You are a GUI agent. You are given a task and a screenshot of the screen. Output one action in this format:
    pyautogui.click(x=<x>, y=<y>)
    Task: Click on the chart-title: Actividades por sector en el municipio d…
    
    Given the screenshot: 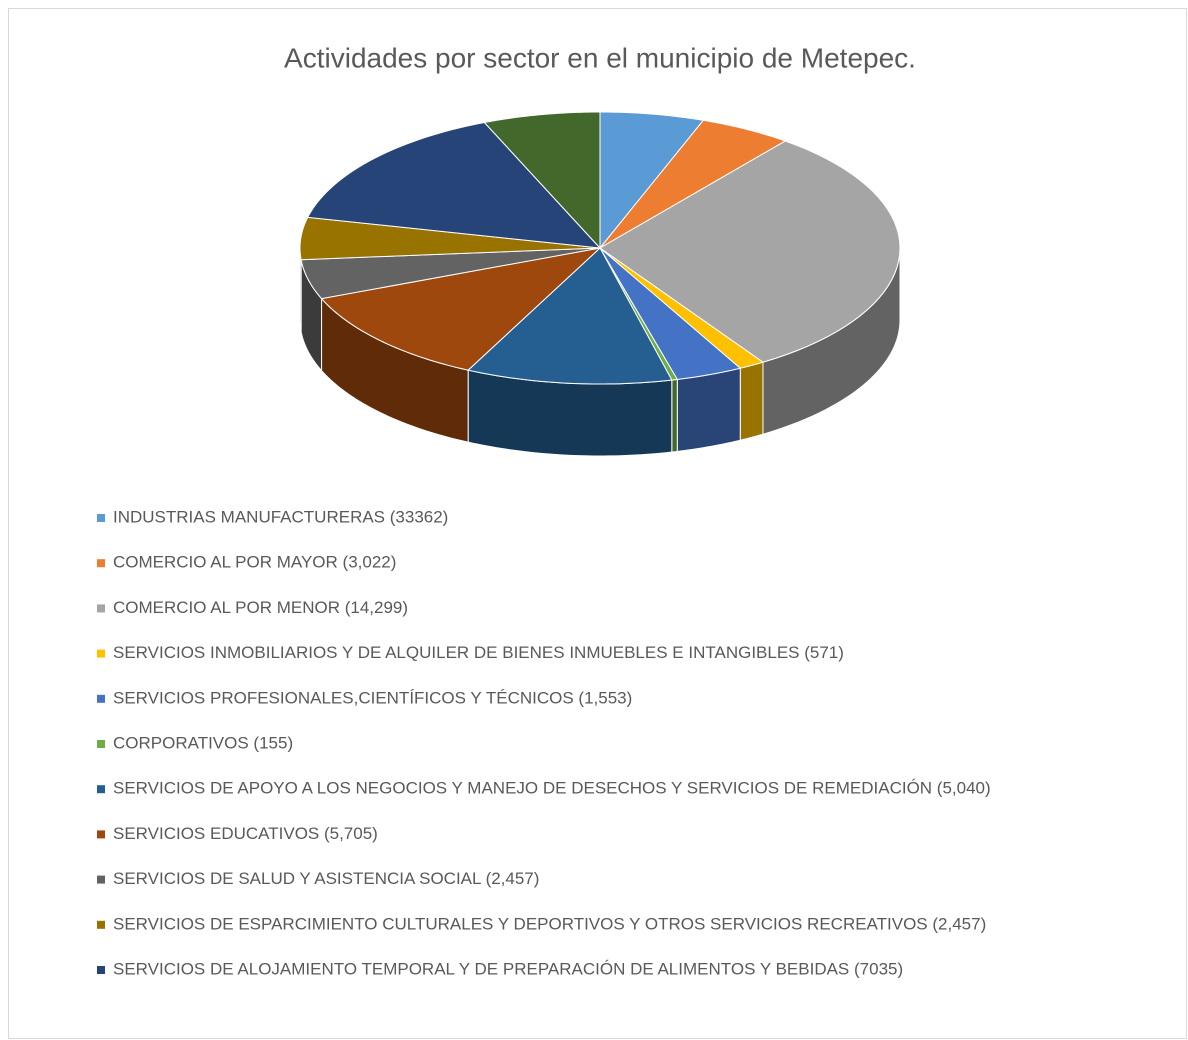 What is the action you would take?
    pyautogui.click(x=600, y=57)
    